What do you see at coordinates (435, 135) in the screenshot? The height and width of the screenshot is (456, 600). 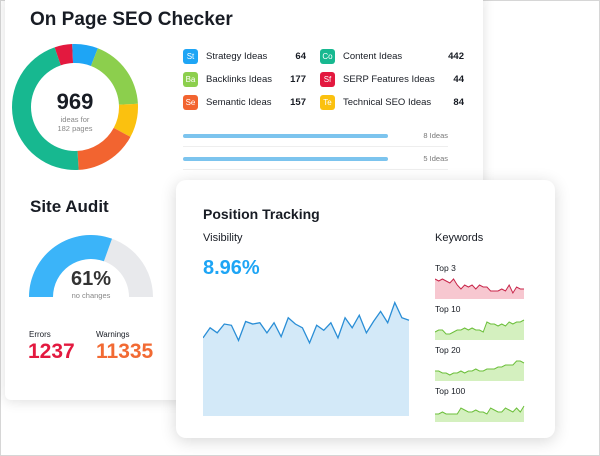 I see `ideas-bar-1-label: 8 Ideas` at bounding box center [435, 135].